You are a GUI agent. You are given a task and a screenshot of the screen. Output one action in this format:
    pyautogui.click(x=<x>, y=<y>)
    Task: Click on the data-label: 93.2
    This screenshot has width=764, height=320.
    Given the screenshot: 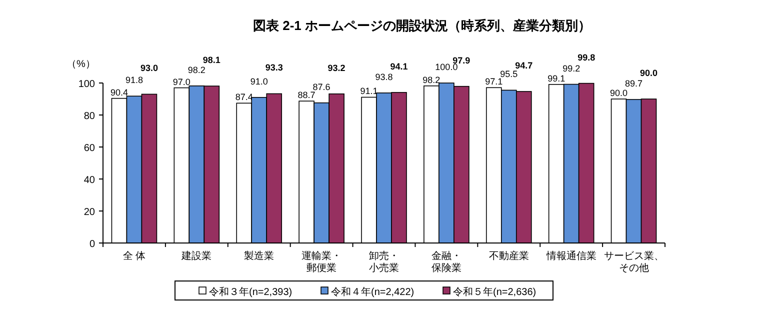 What is the action you would take?
    pyautogui.click(x=337, y=67)
    